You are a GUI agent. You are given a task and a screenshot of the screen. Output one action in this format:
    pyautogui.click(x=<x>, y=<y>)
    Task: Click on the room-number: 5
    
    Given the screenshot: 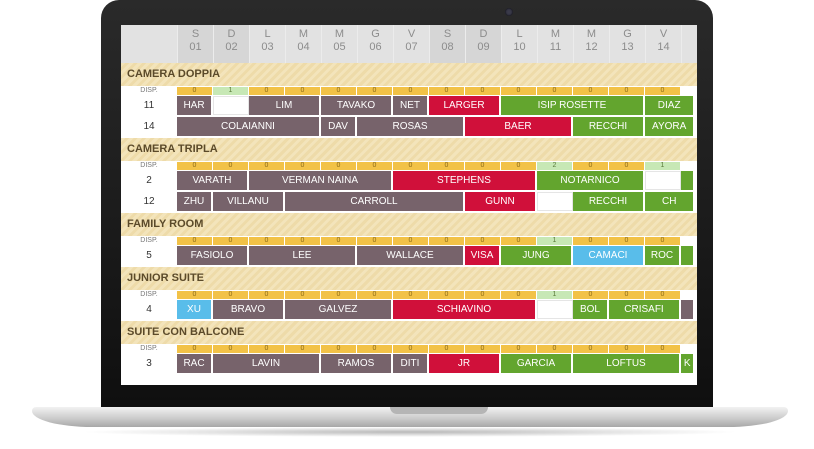 What is the action you would take?
    pyautogui.click(x=149, y=255)
    